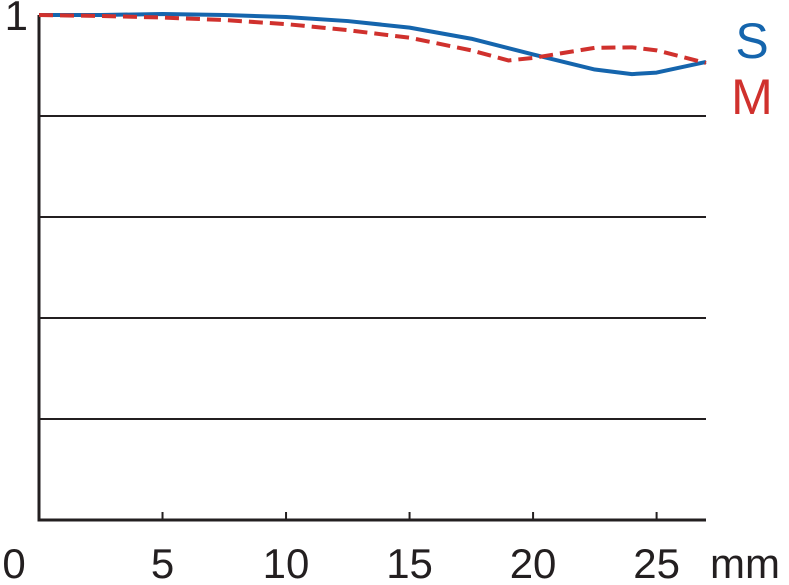  I want to click on x-unit-label: mm, so click(745, 562).